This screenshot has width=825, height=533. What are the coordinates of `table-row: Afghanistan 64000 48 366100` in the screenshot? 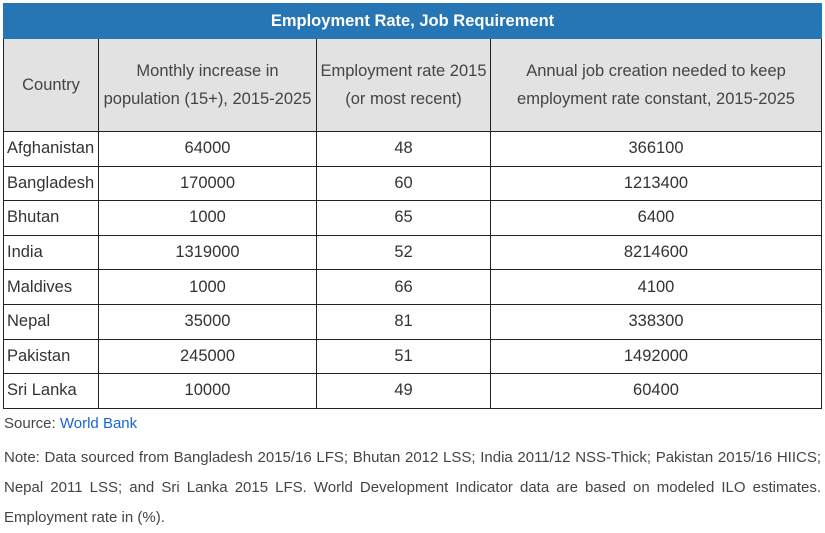 It's located at (412, 149).